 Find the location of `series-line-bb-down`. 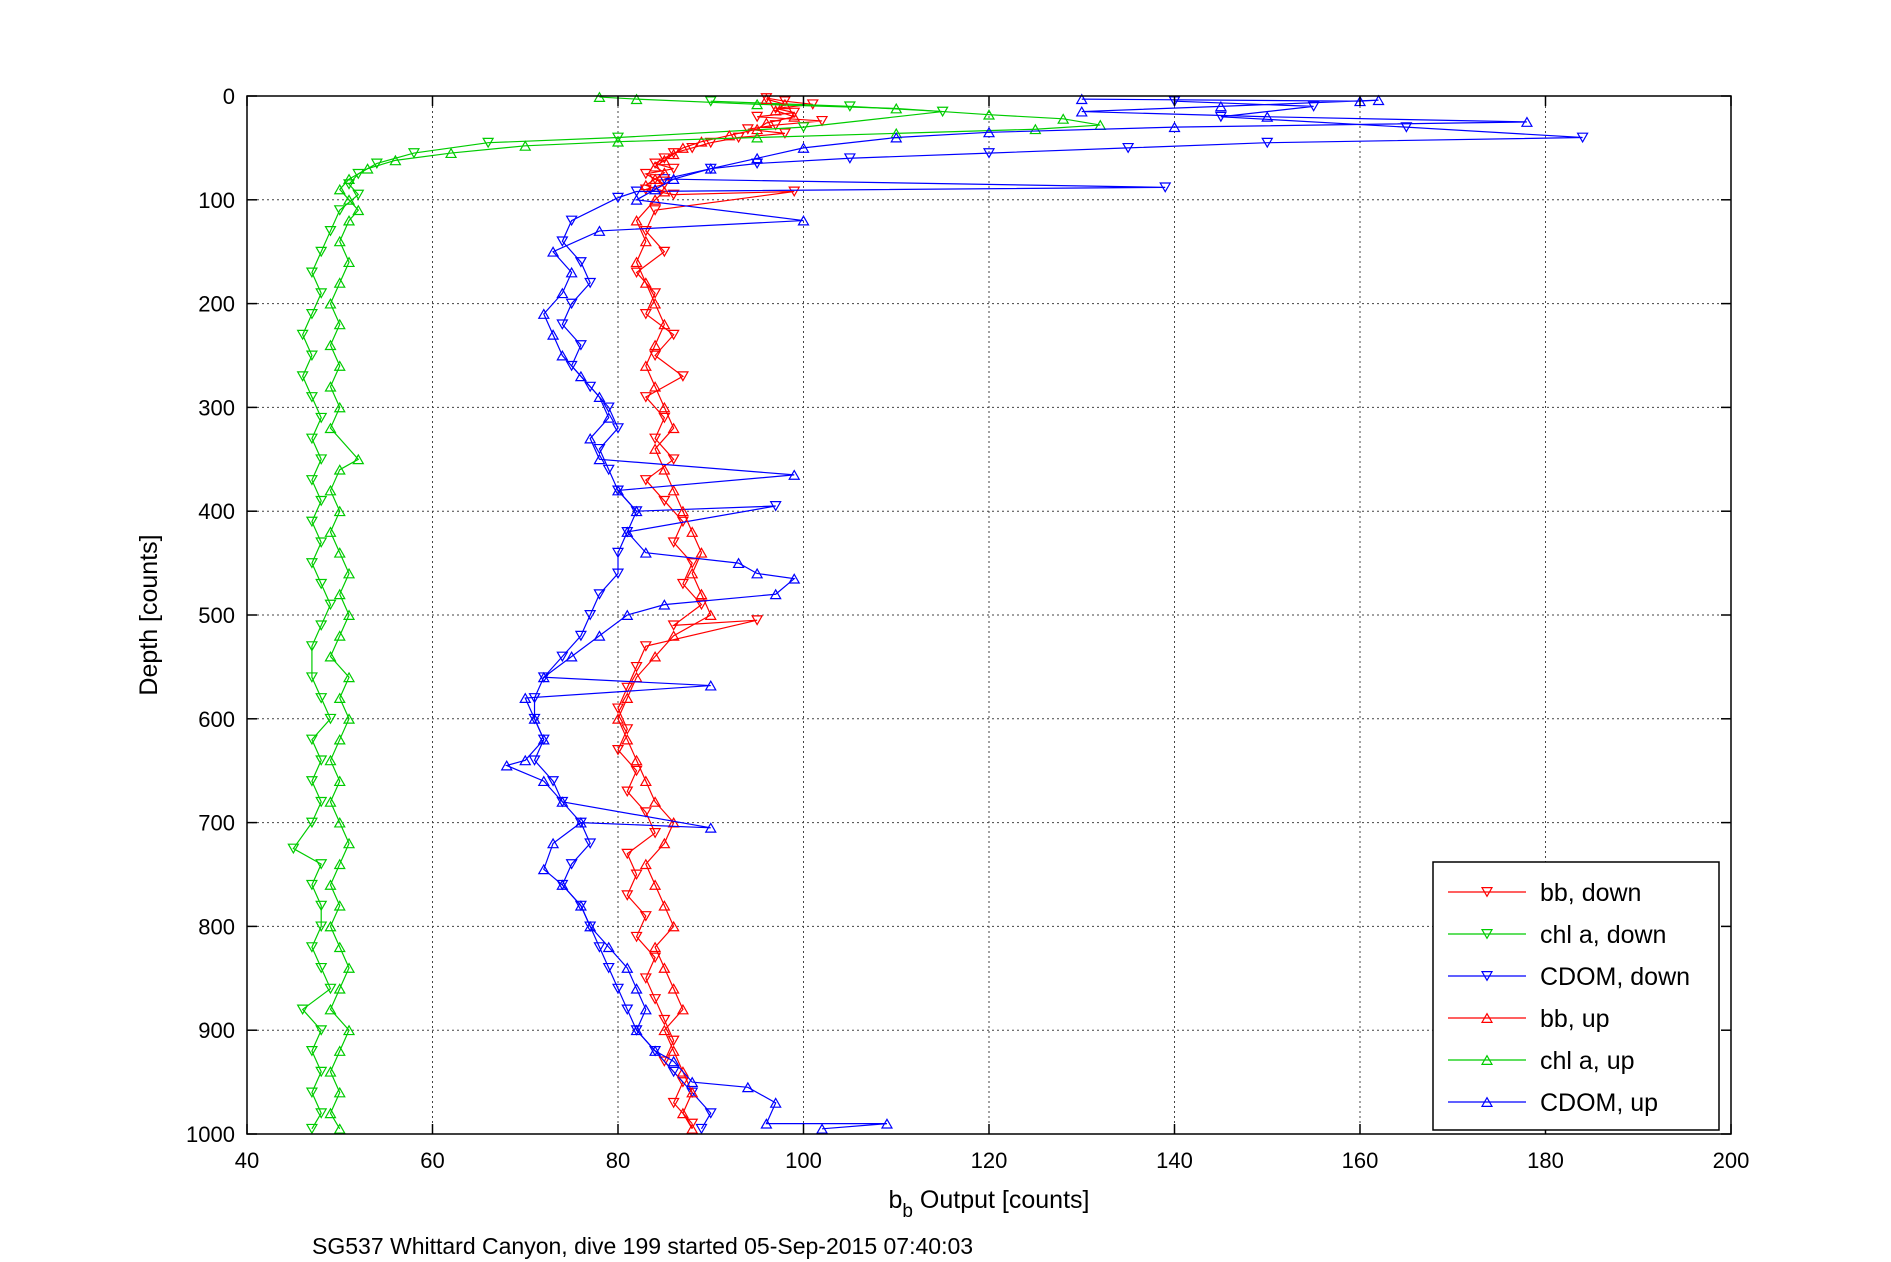

series-line-bb-down is located at coordinates (720, 611).